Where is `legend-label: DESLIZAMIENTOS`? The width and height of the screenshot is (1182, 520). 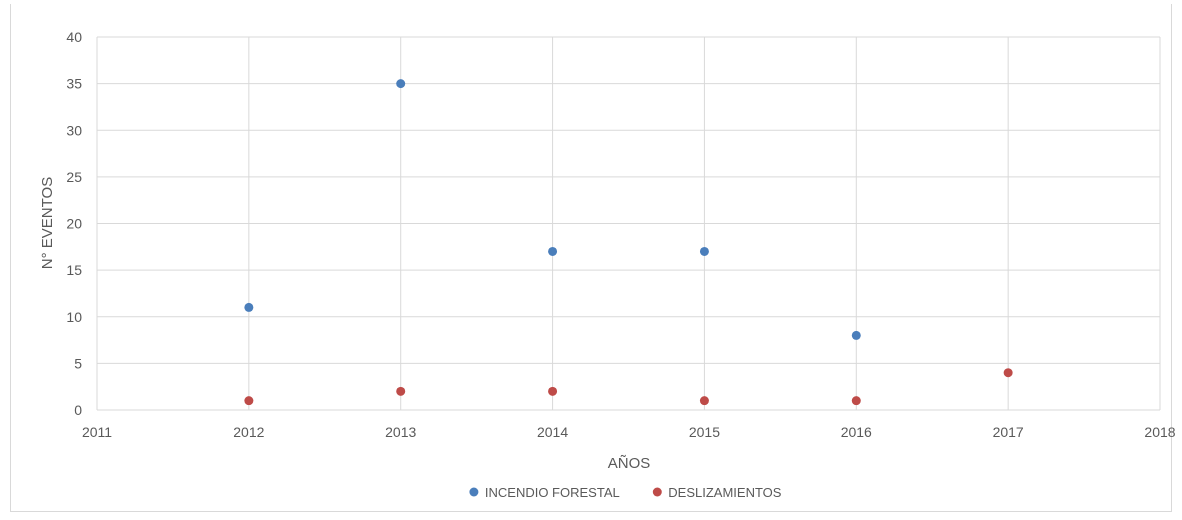
legend-label: DESLIZAMIENTOS is located at coordinates (725, 492).